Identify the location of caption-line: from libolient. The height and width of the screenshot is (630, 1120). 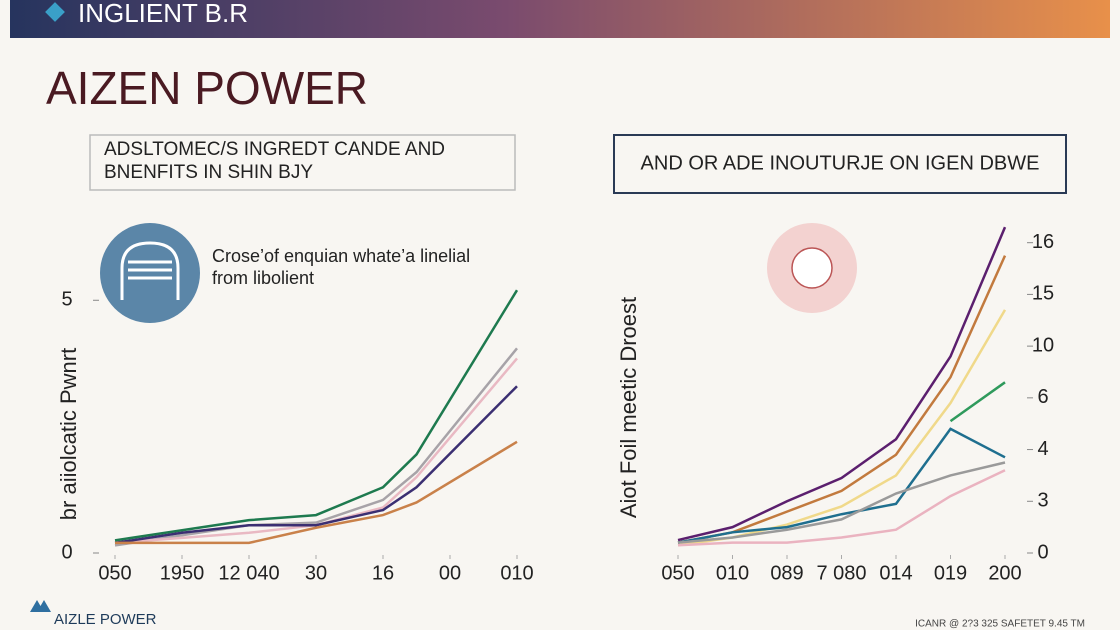
(263, 278).